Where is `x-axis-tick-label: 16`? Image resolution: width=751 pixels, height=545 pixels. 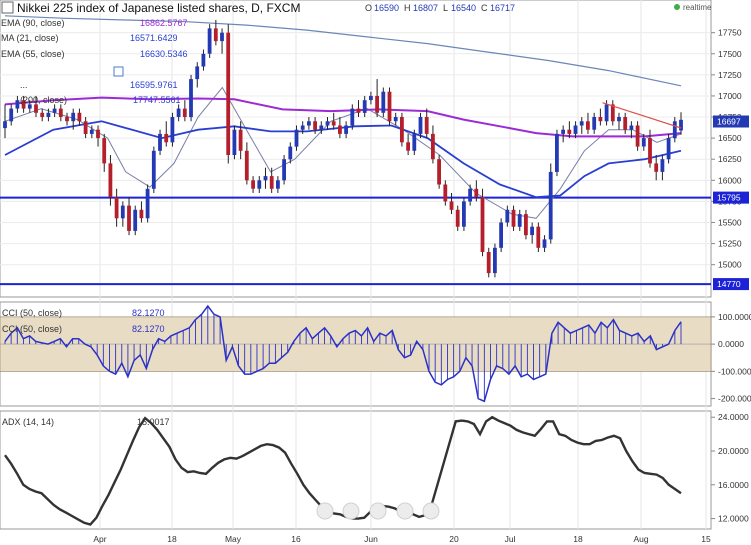
x-axis-tick-label: 16 is located at coordinates (296, 539).